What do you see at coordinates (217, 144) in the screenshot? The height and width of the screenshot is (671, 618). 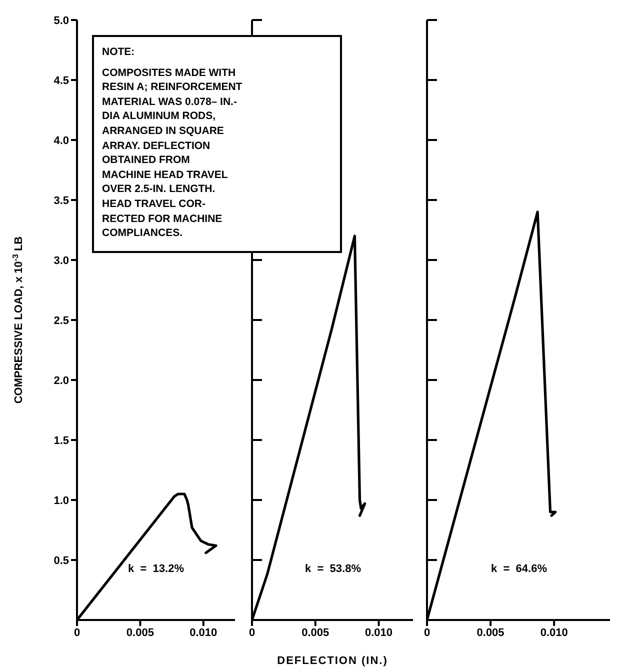 I see `note-box: NOTE: COMPOSITES MADE WITH RESIN A; REINFORCEMENT MATERIAL WAS 0.078– IN.- DIA ALUMINUM RODS, ARRANGED IN SQUARE ARRAY. DEFLECTION OBTAINED FROM MACHINE HEAD TRAVEL OVER 2.5-IN. LENGTH. HEAD TRAVEL COR- RECTED FOR MACHINE COMPLIANCES.` at bounding box center [217, 144].